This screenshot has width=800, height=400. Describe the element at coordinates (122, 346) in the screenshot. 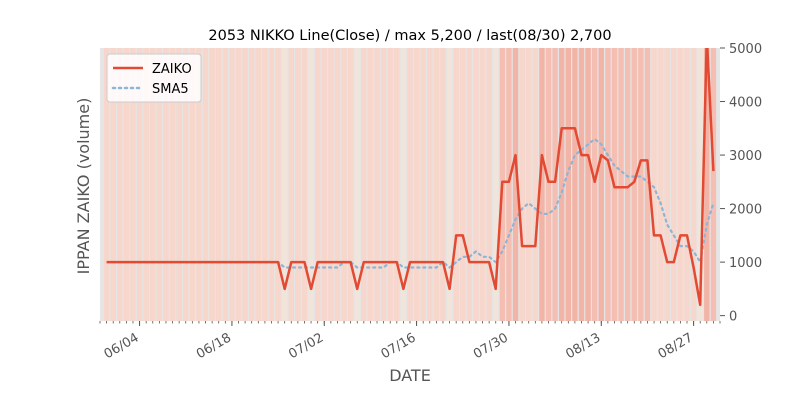

I see `x-tick-label: 06/04` at that location.